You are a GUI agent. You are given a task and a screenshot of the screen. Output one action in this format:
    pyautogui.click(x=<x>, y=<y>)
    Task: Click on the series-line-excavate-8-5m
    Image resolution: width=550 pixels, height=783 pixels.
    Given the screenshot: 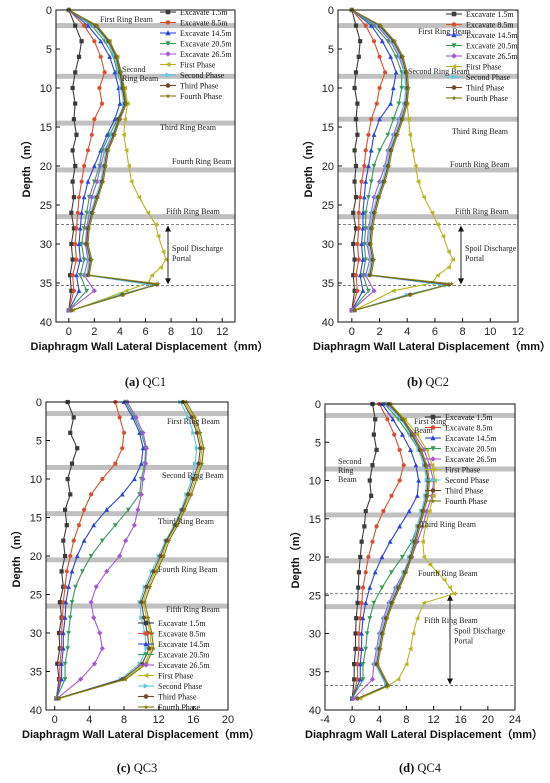 What is the action you would take?
    pyautogui.click(x=368, y=160)
    